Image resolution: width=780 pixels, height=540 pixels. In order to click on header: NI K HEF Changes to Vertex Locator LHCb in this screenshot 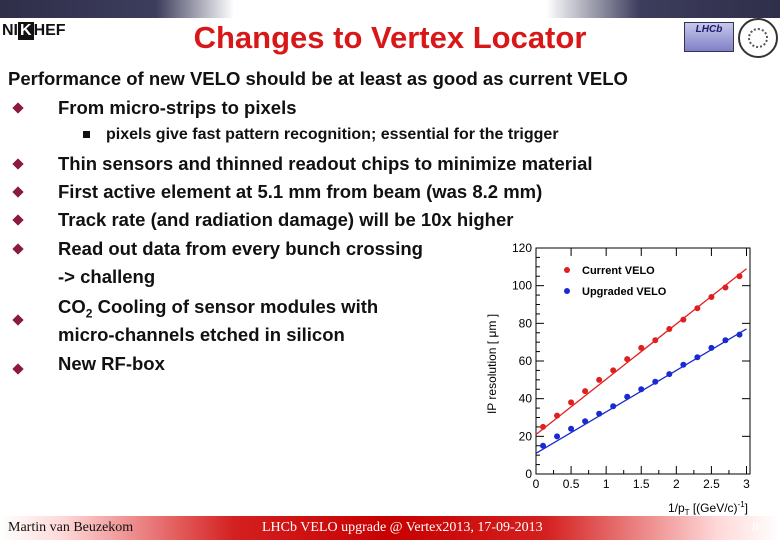, I will do `click(390, 31)`.